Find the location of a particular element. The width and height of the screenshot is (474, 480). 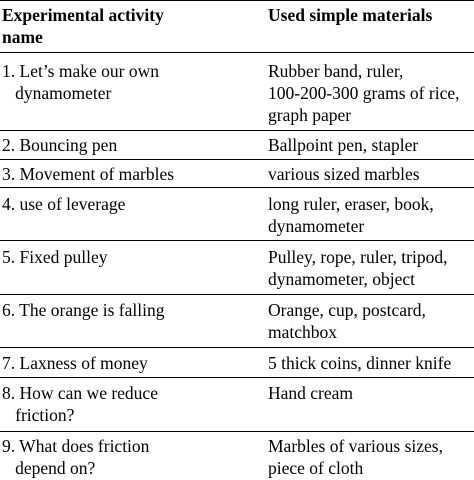

table-row-activity: 5. Fixed pulley is located at coordinates (55, 257).